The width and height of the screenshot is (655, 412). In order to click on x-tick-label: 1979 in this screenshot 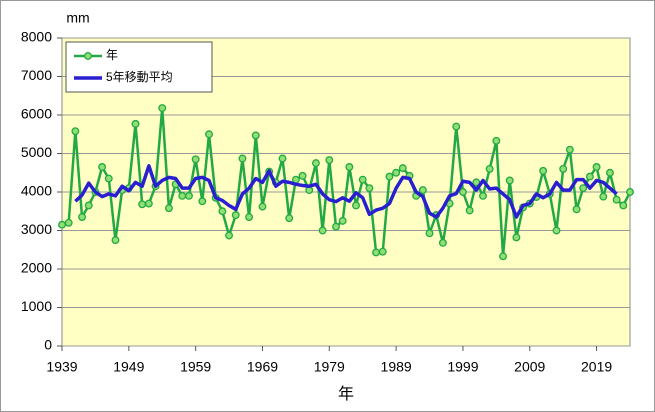, I will do `click(329, 367)`.